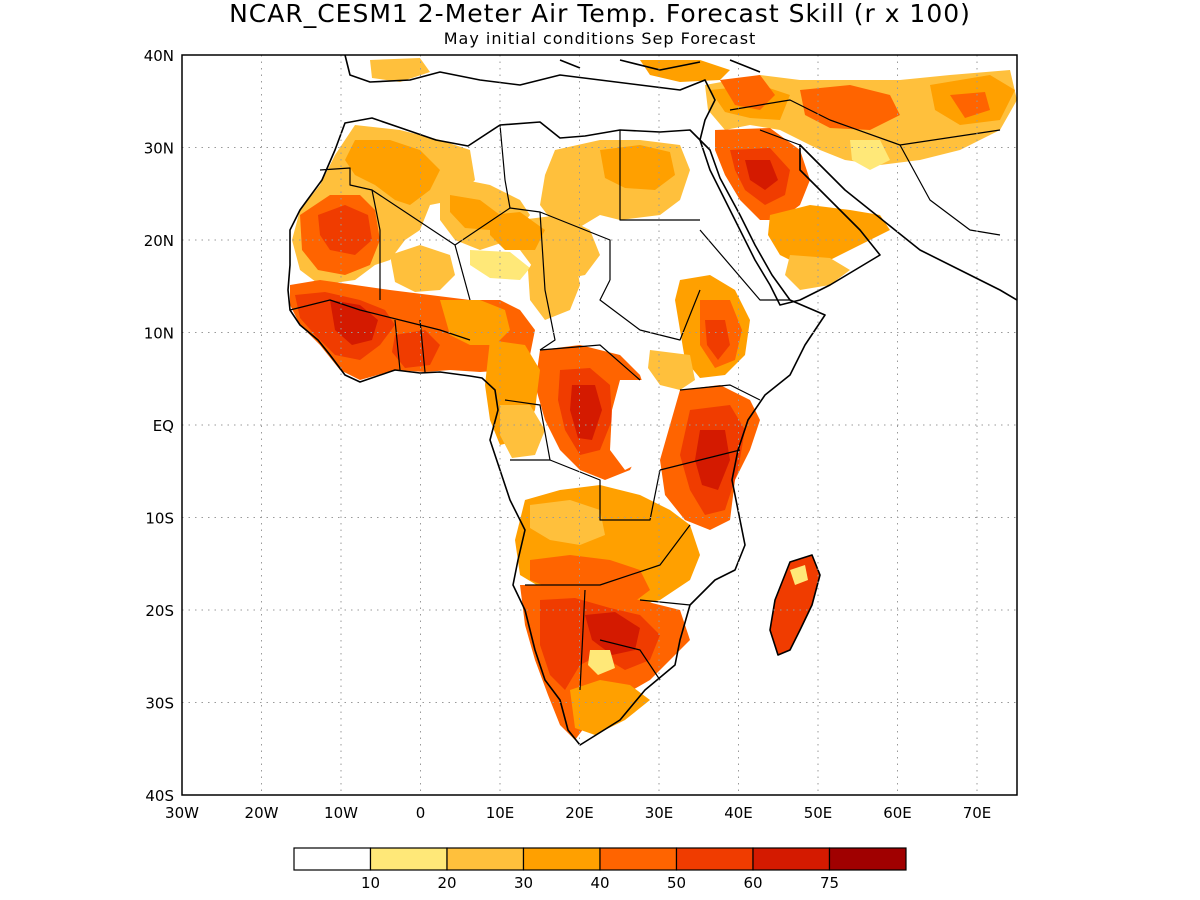 The height and width of the screenshot is (900, 1200). What do you see at coordinates (818, 813) in the screenshot?
I see `lon-label: 50E` at bounding box center [818, 813].